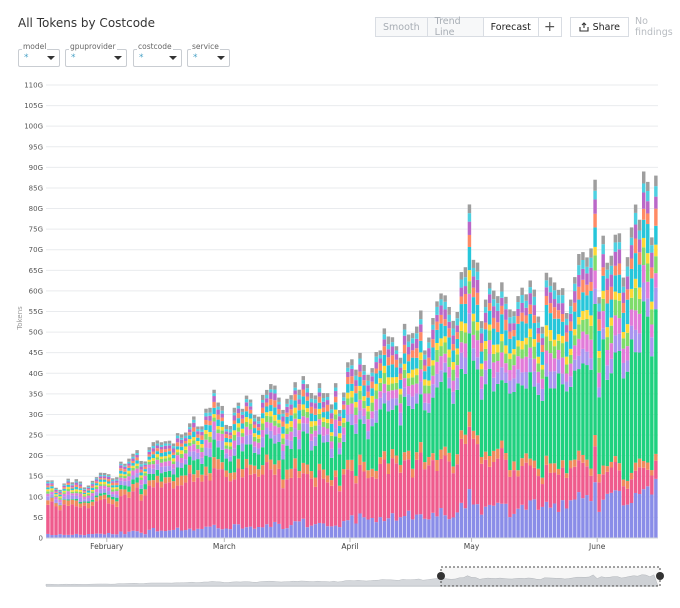 This screenshot has height=608, width=680. What do you see at coordinates (454, 27) in the screenshot?
I see `trend-line-button: Trend Line` at bounding box center [454, 27].